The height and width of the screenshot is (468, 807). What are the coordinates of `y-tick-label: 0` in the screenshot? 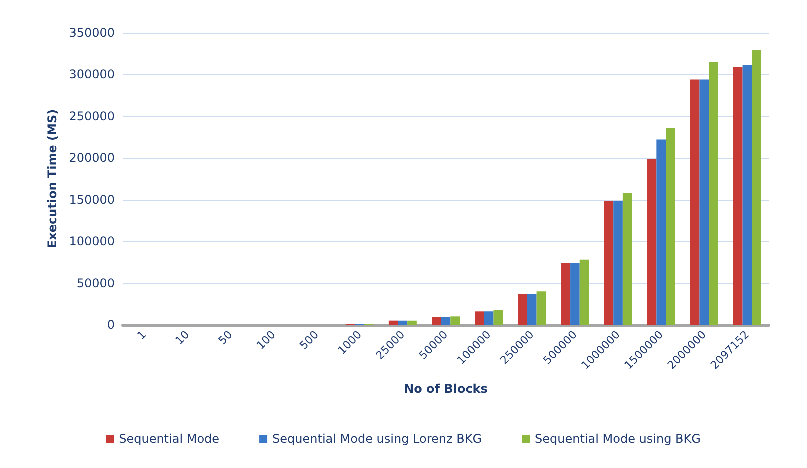 It's located at (111, 325).